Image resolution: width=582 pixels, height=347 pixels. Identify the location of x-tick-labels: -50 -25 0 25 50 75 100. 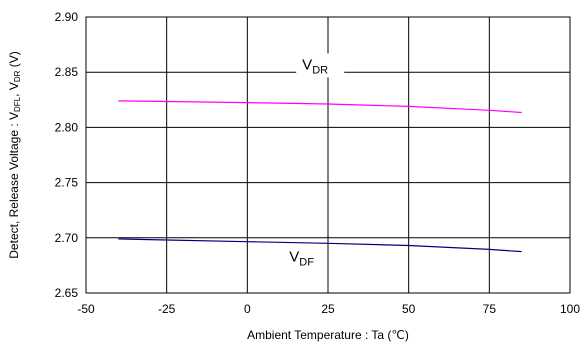
(328, 309).